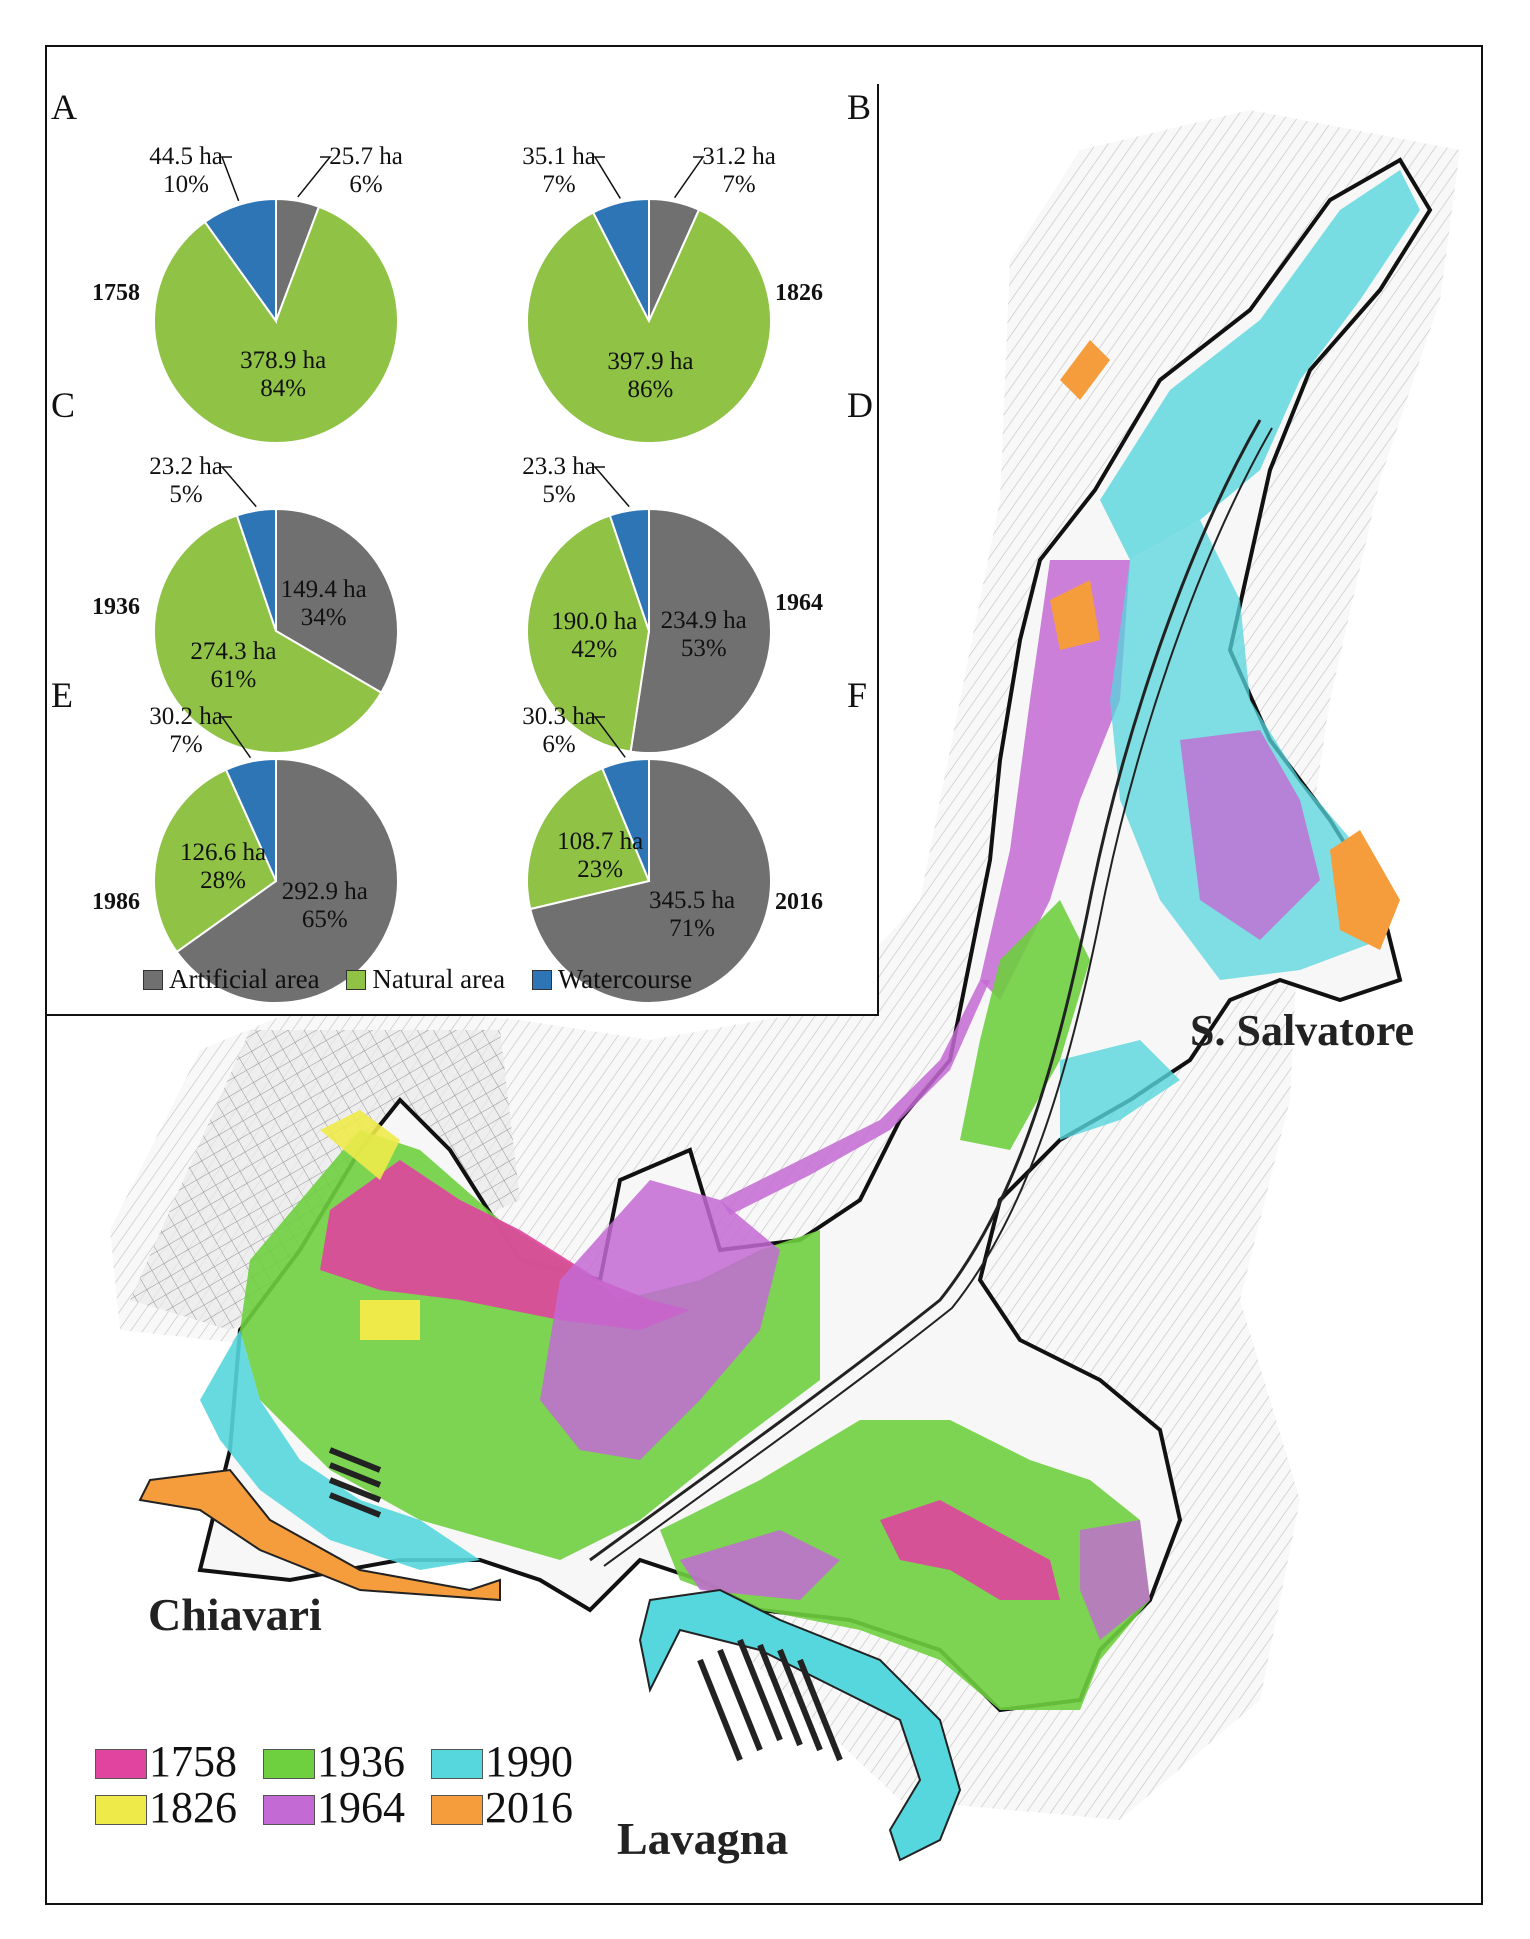 This screenshot has height=1939, width=1530. I want to click on year-swatch-1990, so click(457, 1764).